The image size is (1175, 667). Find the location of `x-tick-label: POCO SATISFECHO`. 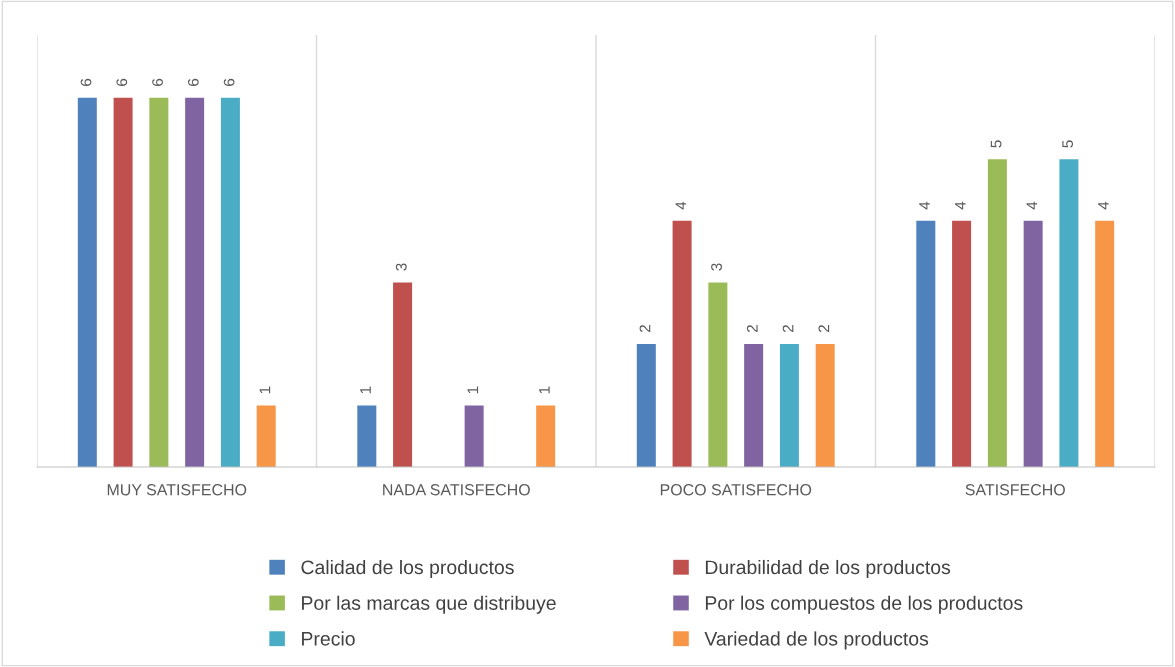

x-tick-label: POCO SATISFECHO is located at coordinates (736, 490).